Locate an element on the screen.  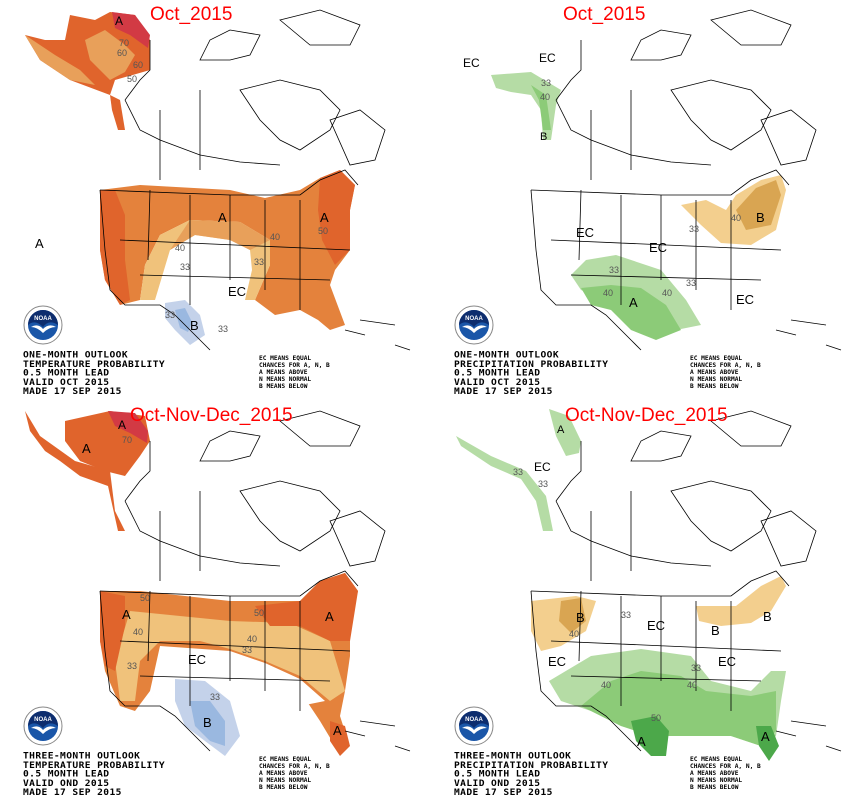
northeast-precip-below-33-region is located at coordinates (741, 601).